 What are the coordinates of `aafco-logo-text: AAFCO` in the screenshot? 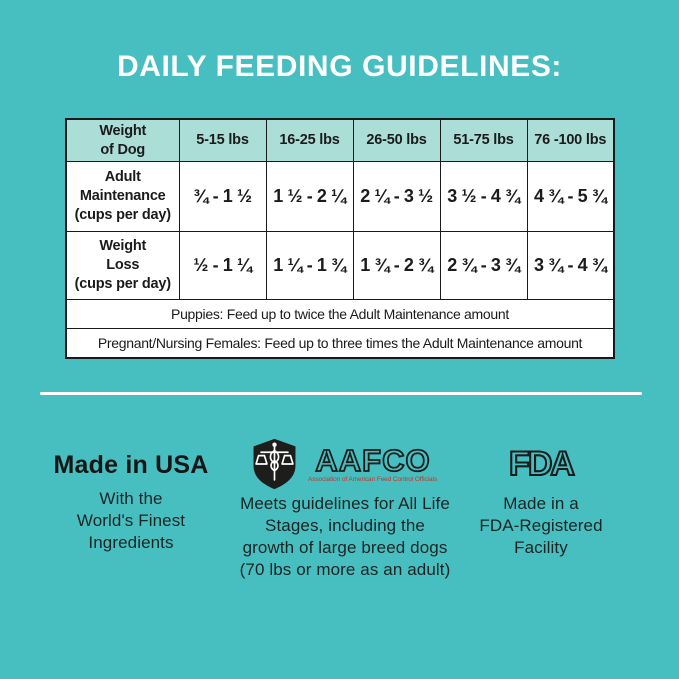 It's located at (372, 460).